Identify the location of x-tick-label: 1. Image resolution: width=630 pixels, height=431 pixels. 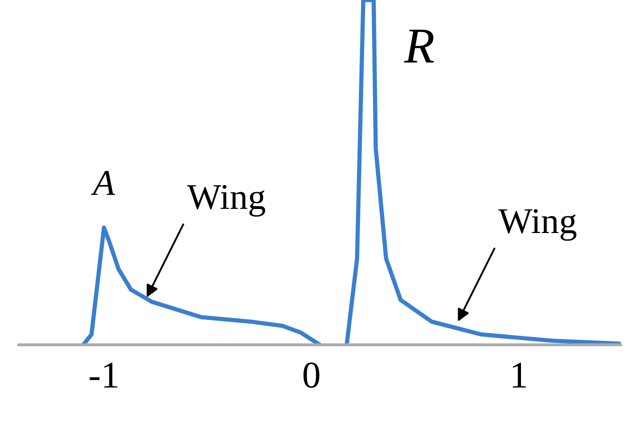
(519, 375).